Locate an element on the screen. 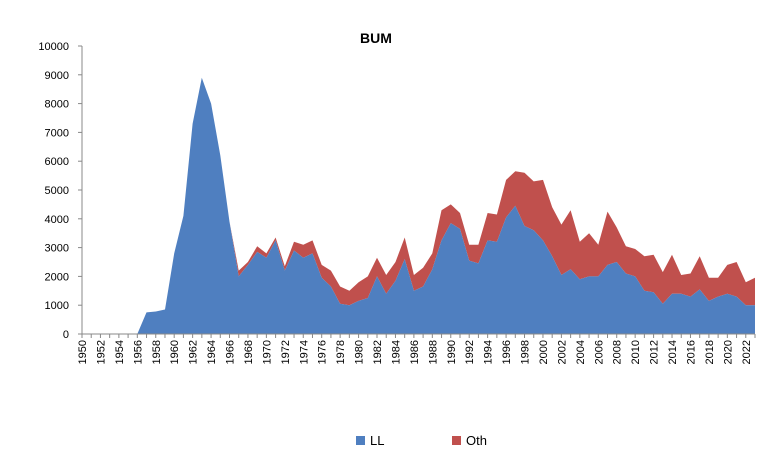  x-tick-label: 1956 is located at coordinates (138, 352).